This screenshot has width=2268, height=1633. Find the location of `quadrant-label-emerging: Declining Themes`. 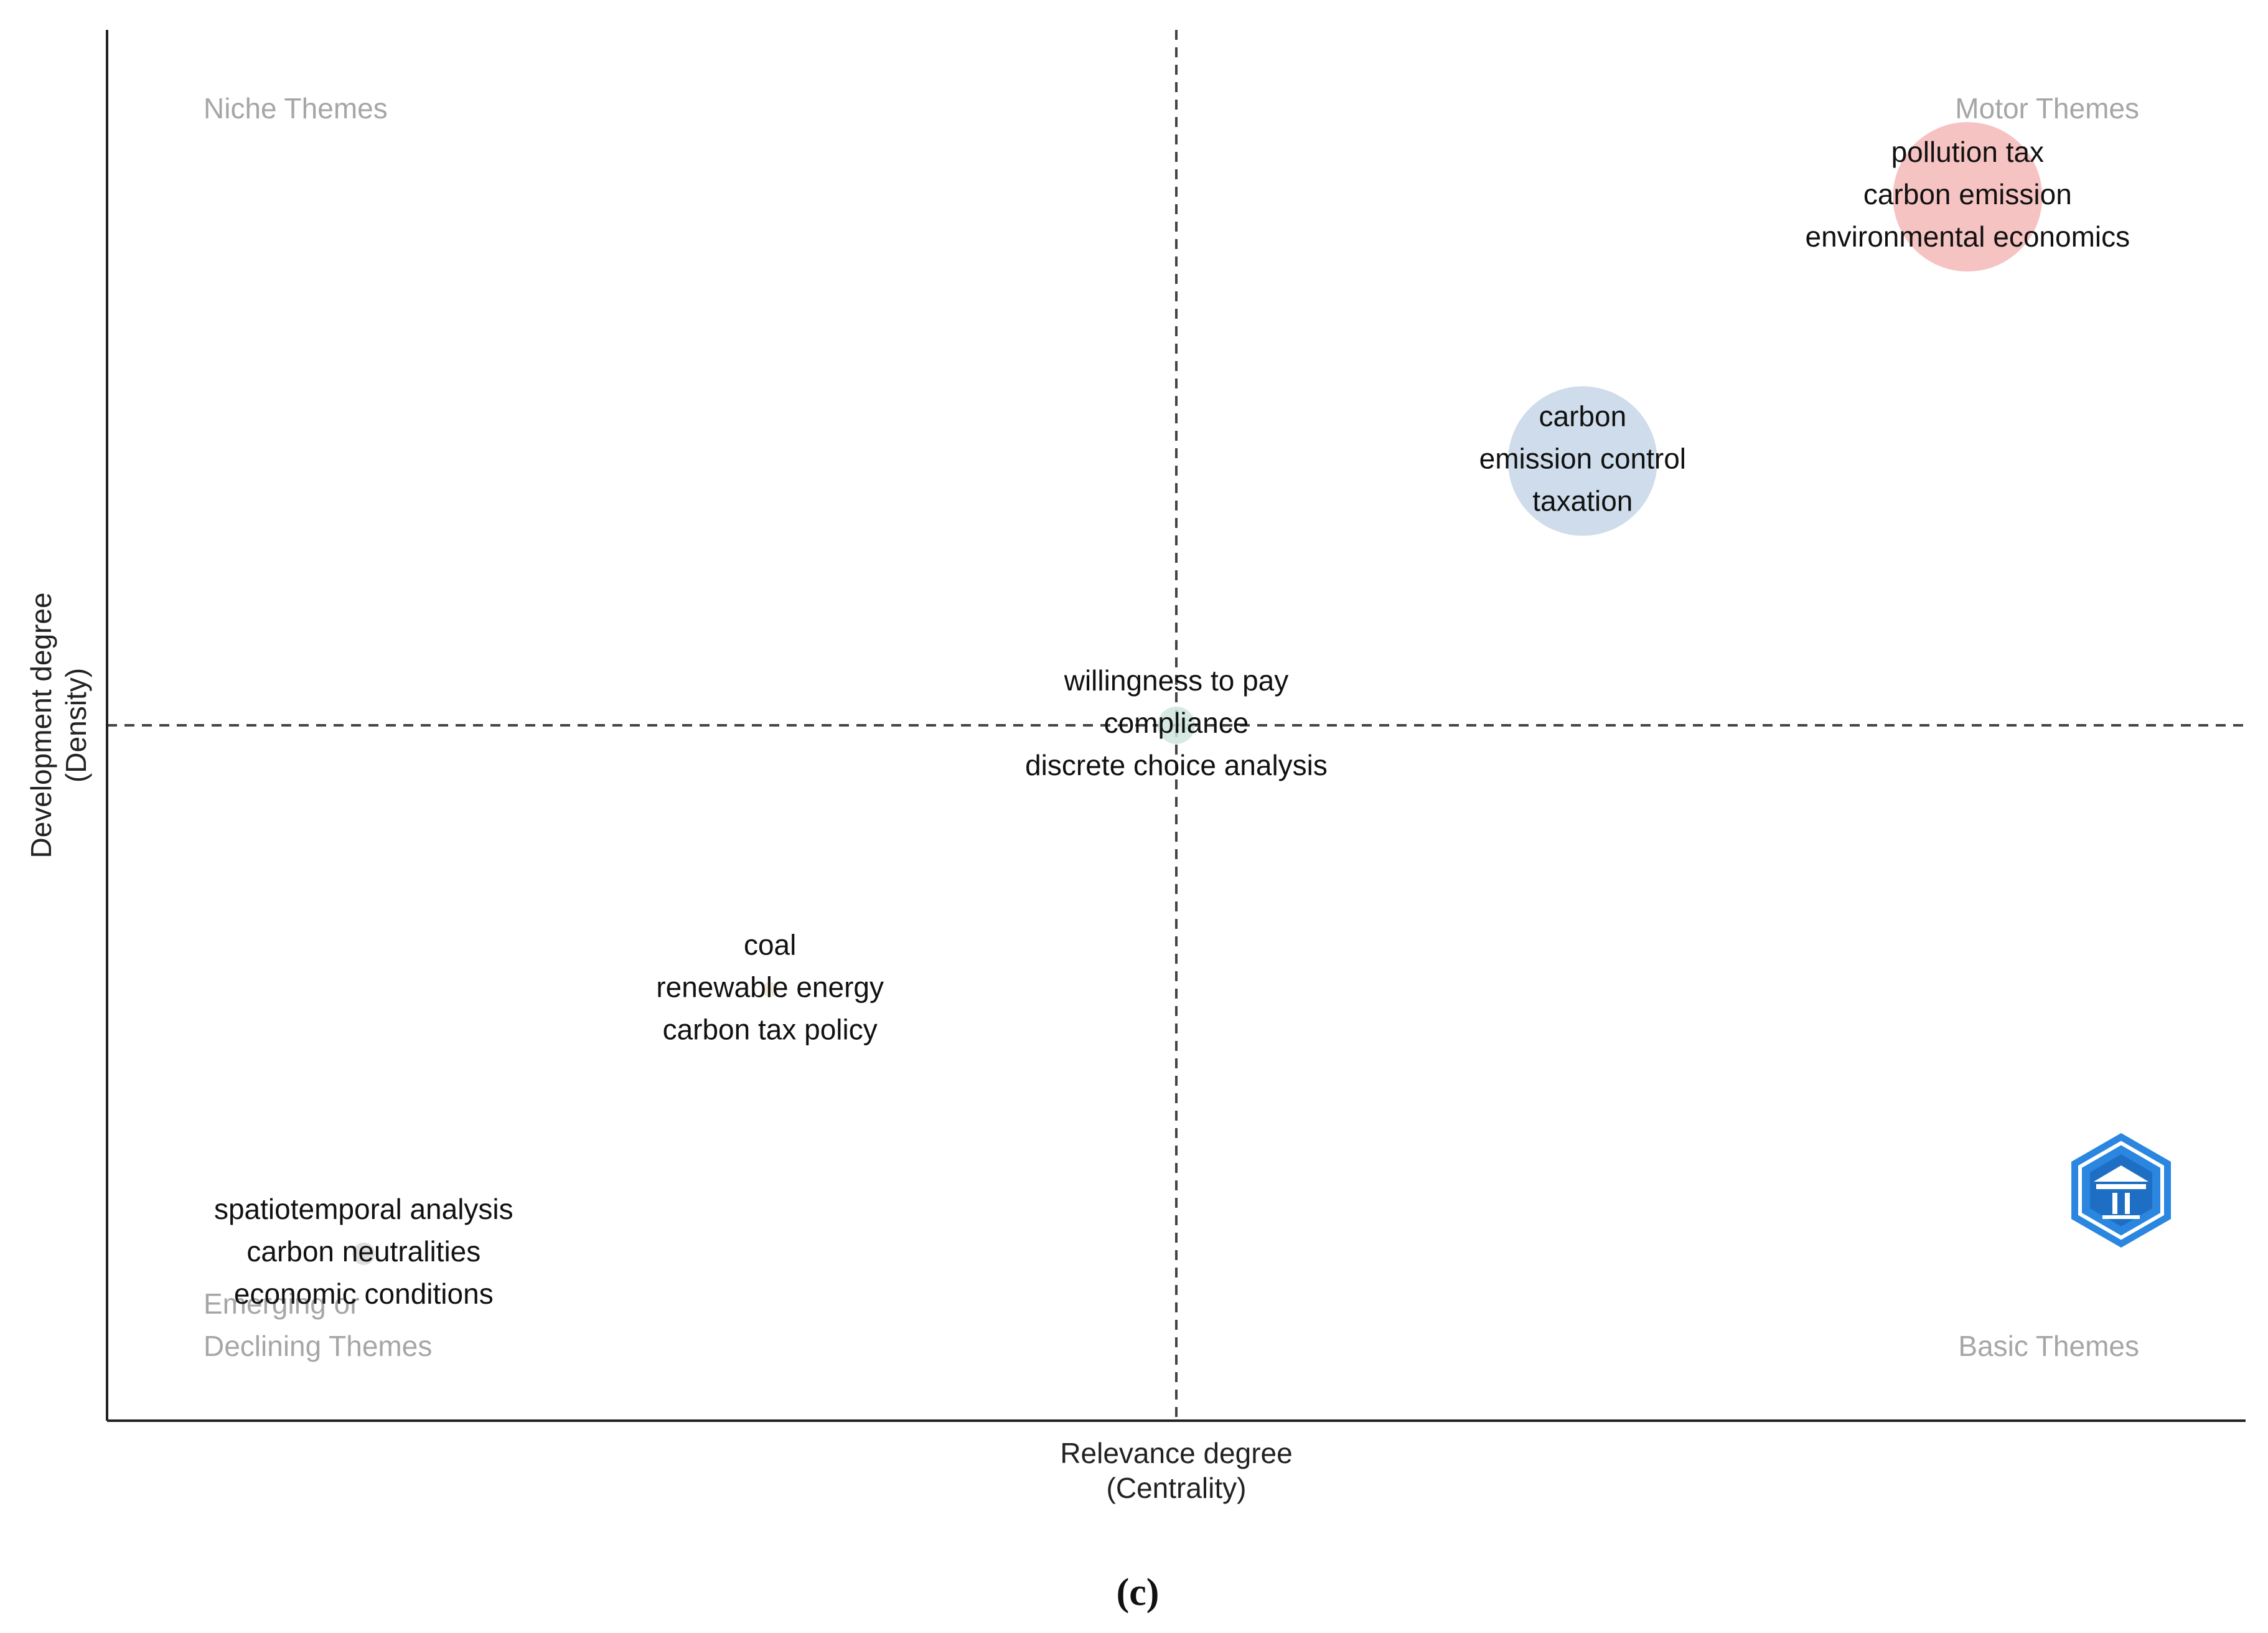

quadrant-label-emerging: Declining Themes is located at coordinates (318, 1346).